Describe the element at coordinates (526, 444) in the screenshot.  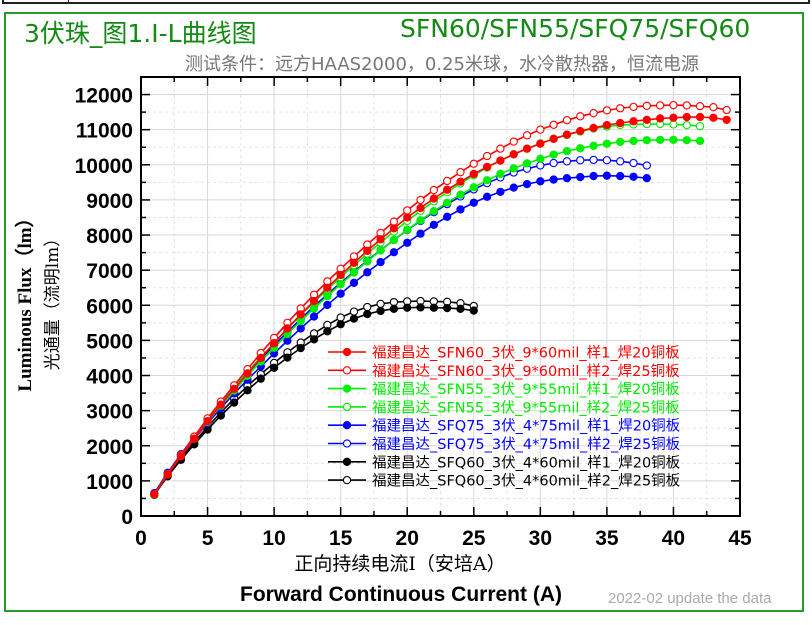
I see `legend-label: 福建昌达_SFQ75_3伏_4*75mil_样2_焊25铜板` at that location.